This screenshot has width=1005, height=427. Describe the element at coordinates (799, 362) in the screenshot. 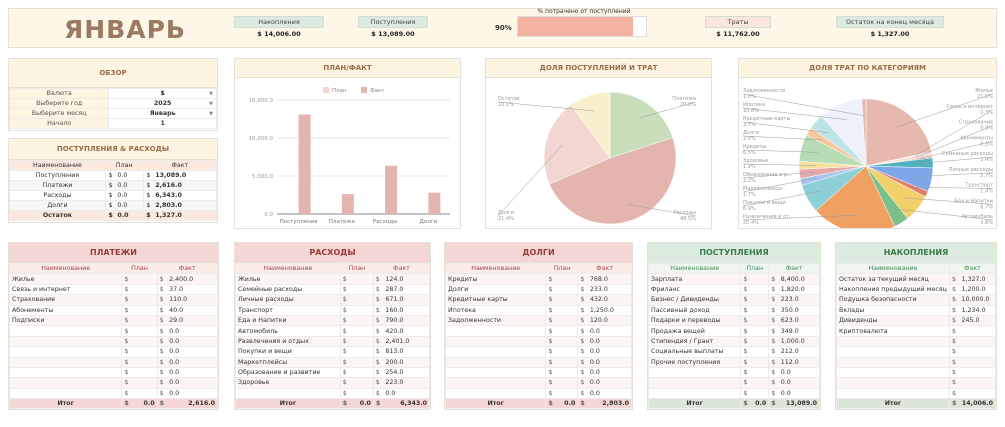

I see `fact-cell: 112.0` at that location.